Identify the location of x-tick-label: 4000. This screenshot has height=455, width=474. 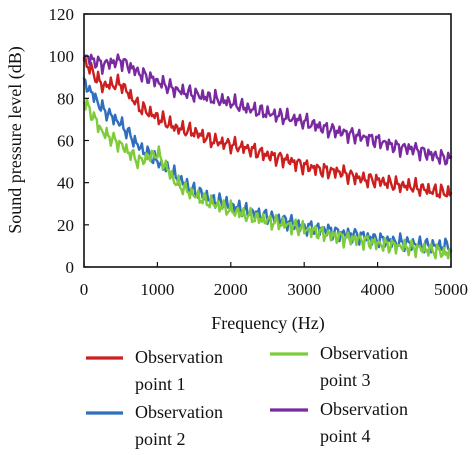
(378, 289).